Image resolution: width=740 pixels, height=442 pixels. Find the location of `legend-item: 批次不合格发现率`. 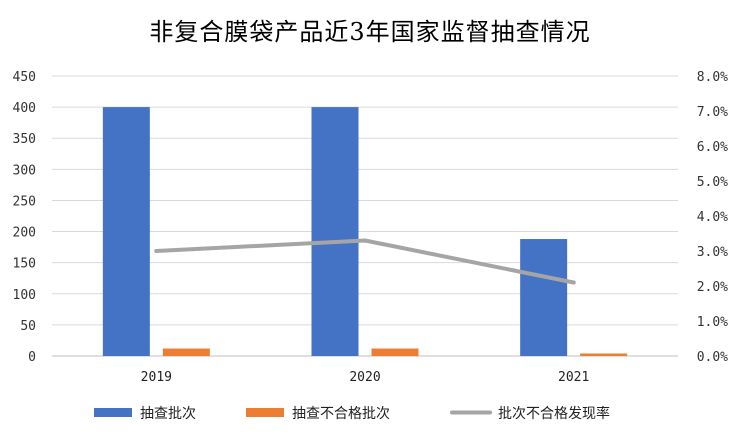

legend-item: 批次不合格发现率 is located at coordinates (530, 413).